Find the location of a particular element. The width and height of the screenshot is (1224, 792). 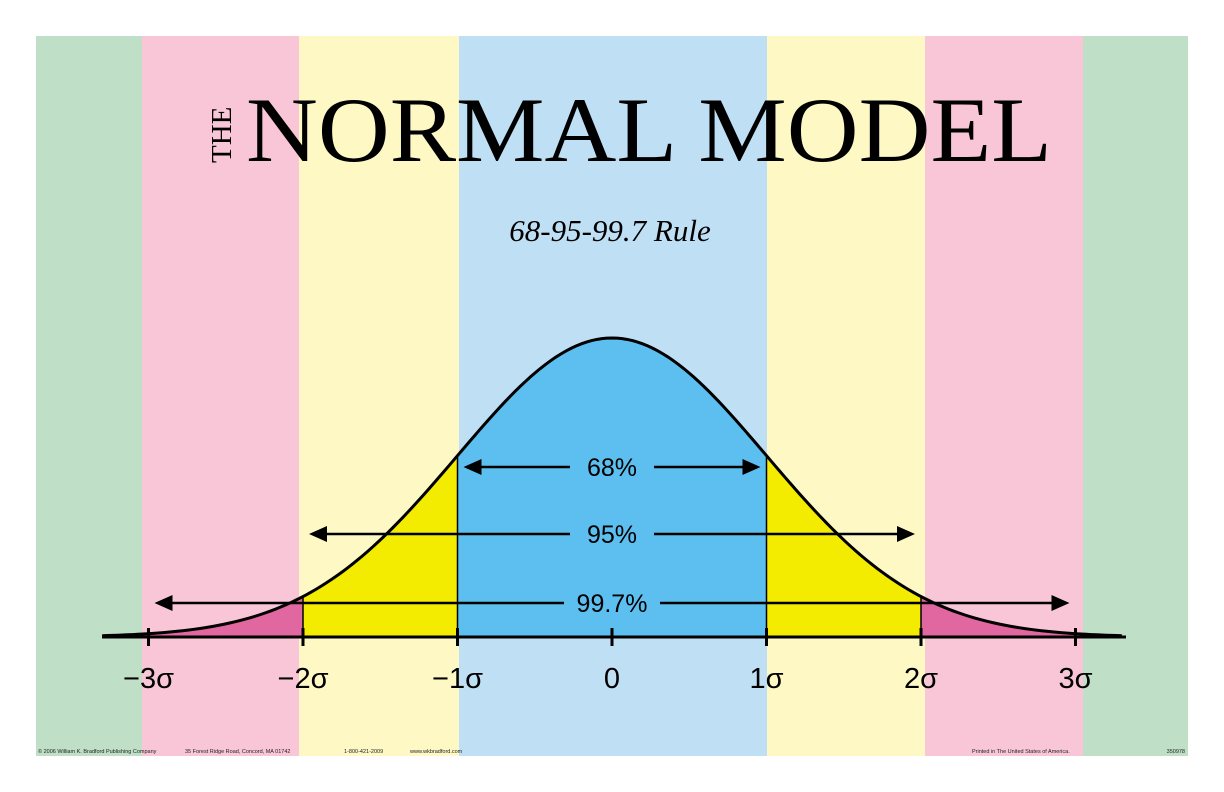

interval-label: 95% is located at coordinates (612, 535).